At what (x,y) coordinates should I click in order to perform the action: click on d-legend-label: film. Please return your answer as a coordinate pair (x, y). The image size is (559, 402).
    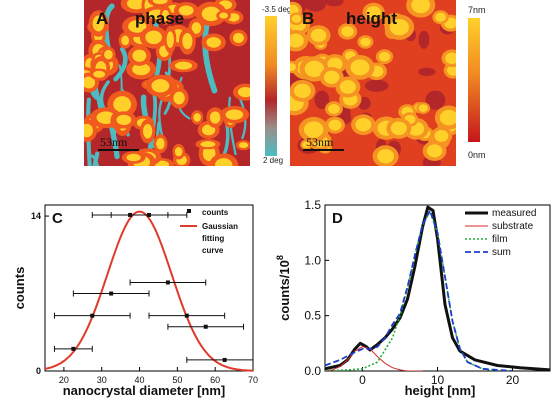
    Looking at the image, I should click on (500, 239).